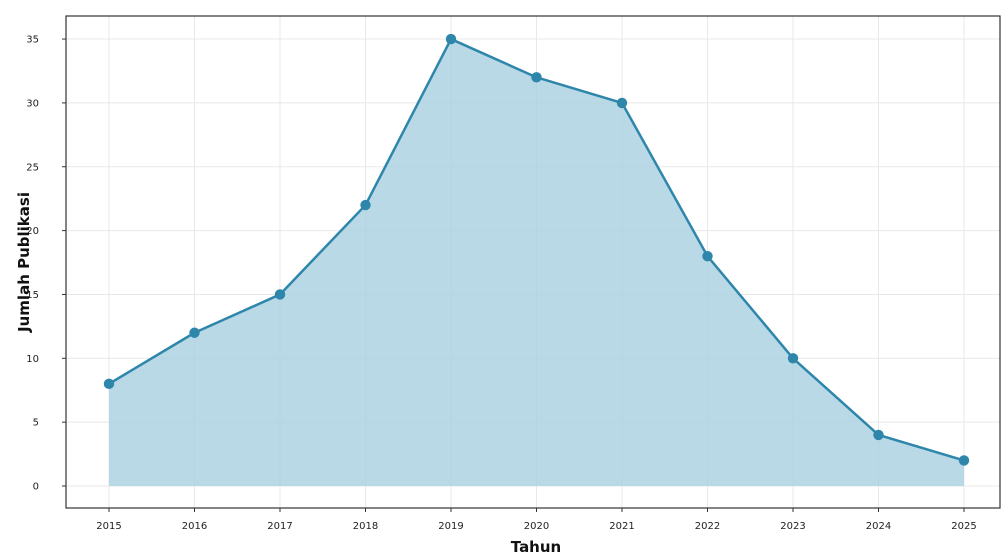 The height and width of the screenshot is (555, 1001). I want to click on x-tick-label: 2020, so click(536, 526).